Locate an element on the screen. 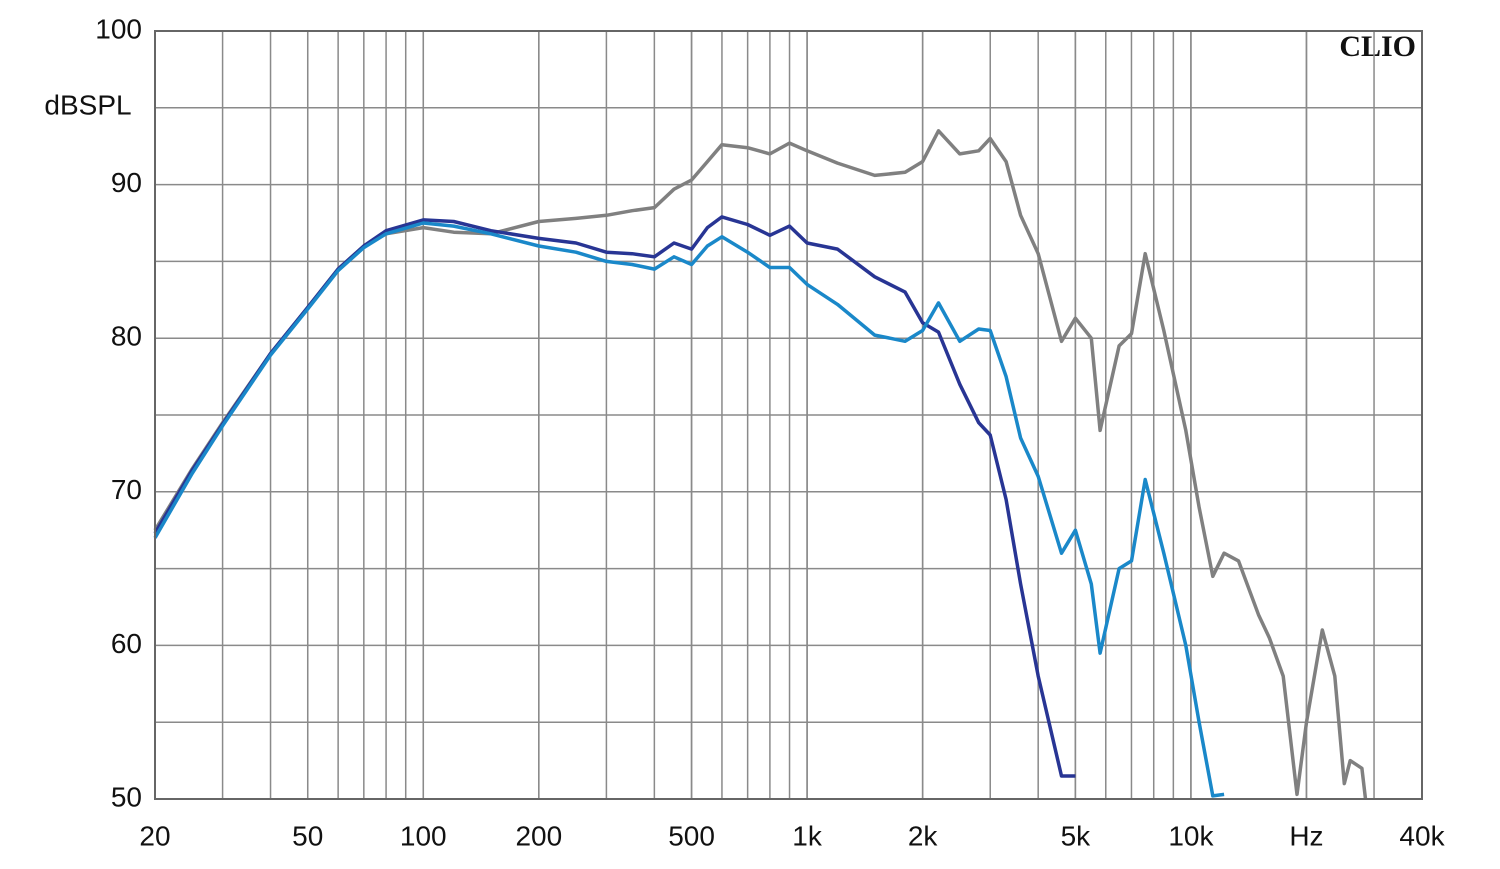  annotation: CLIO is located at coordinates (1377, 46).